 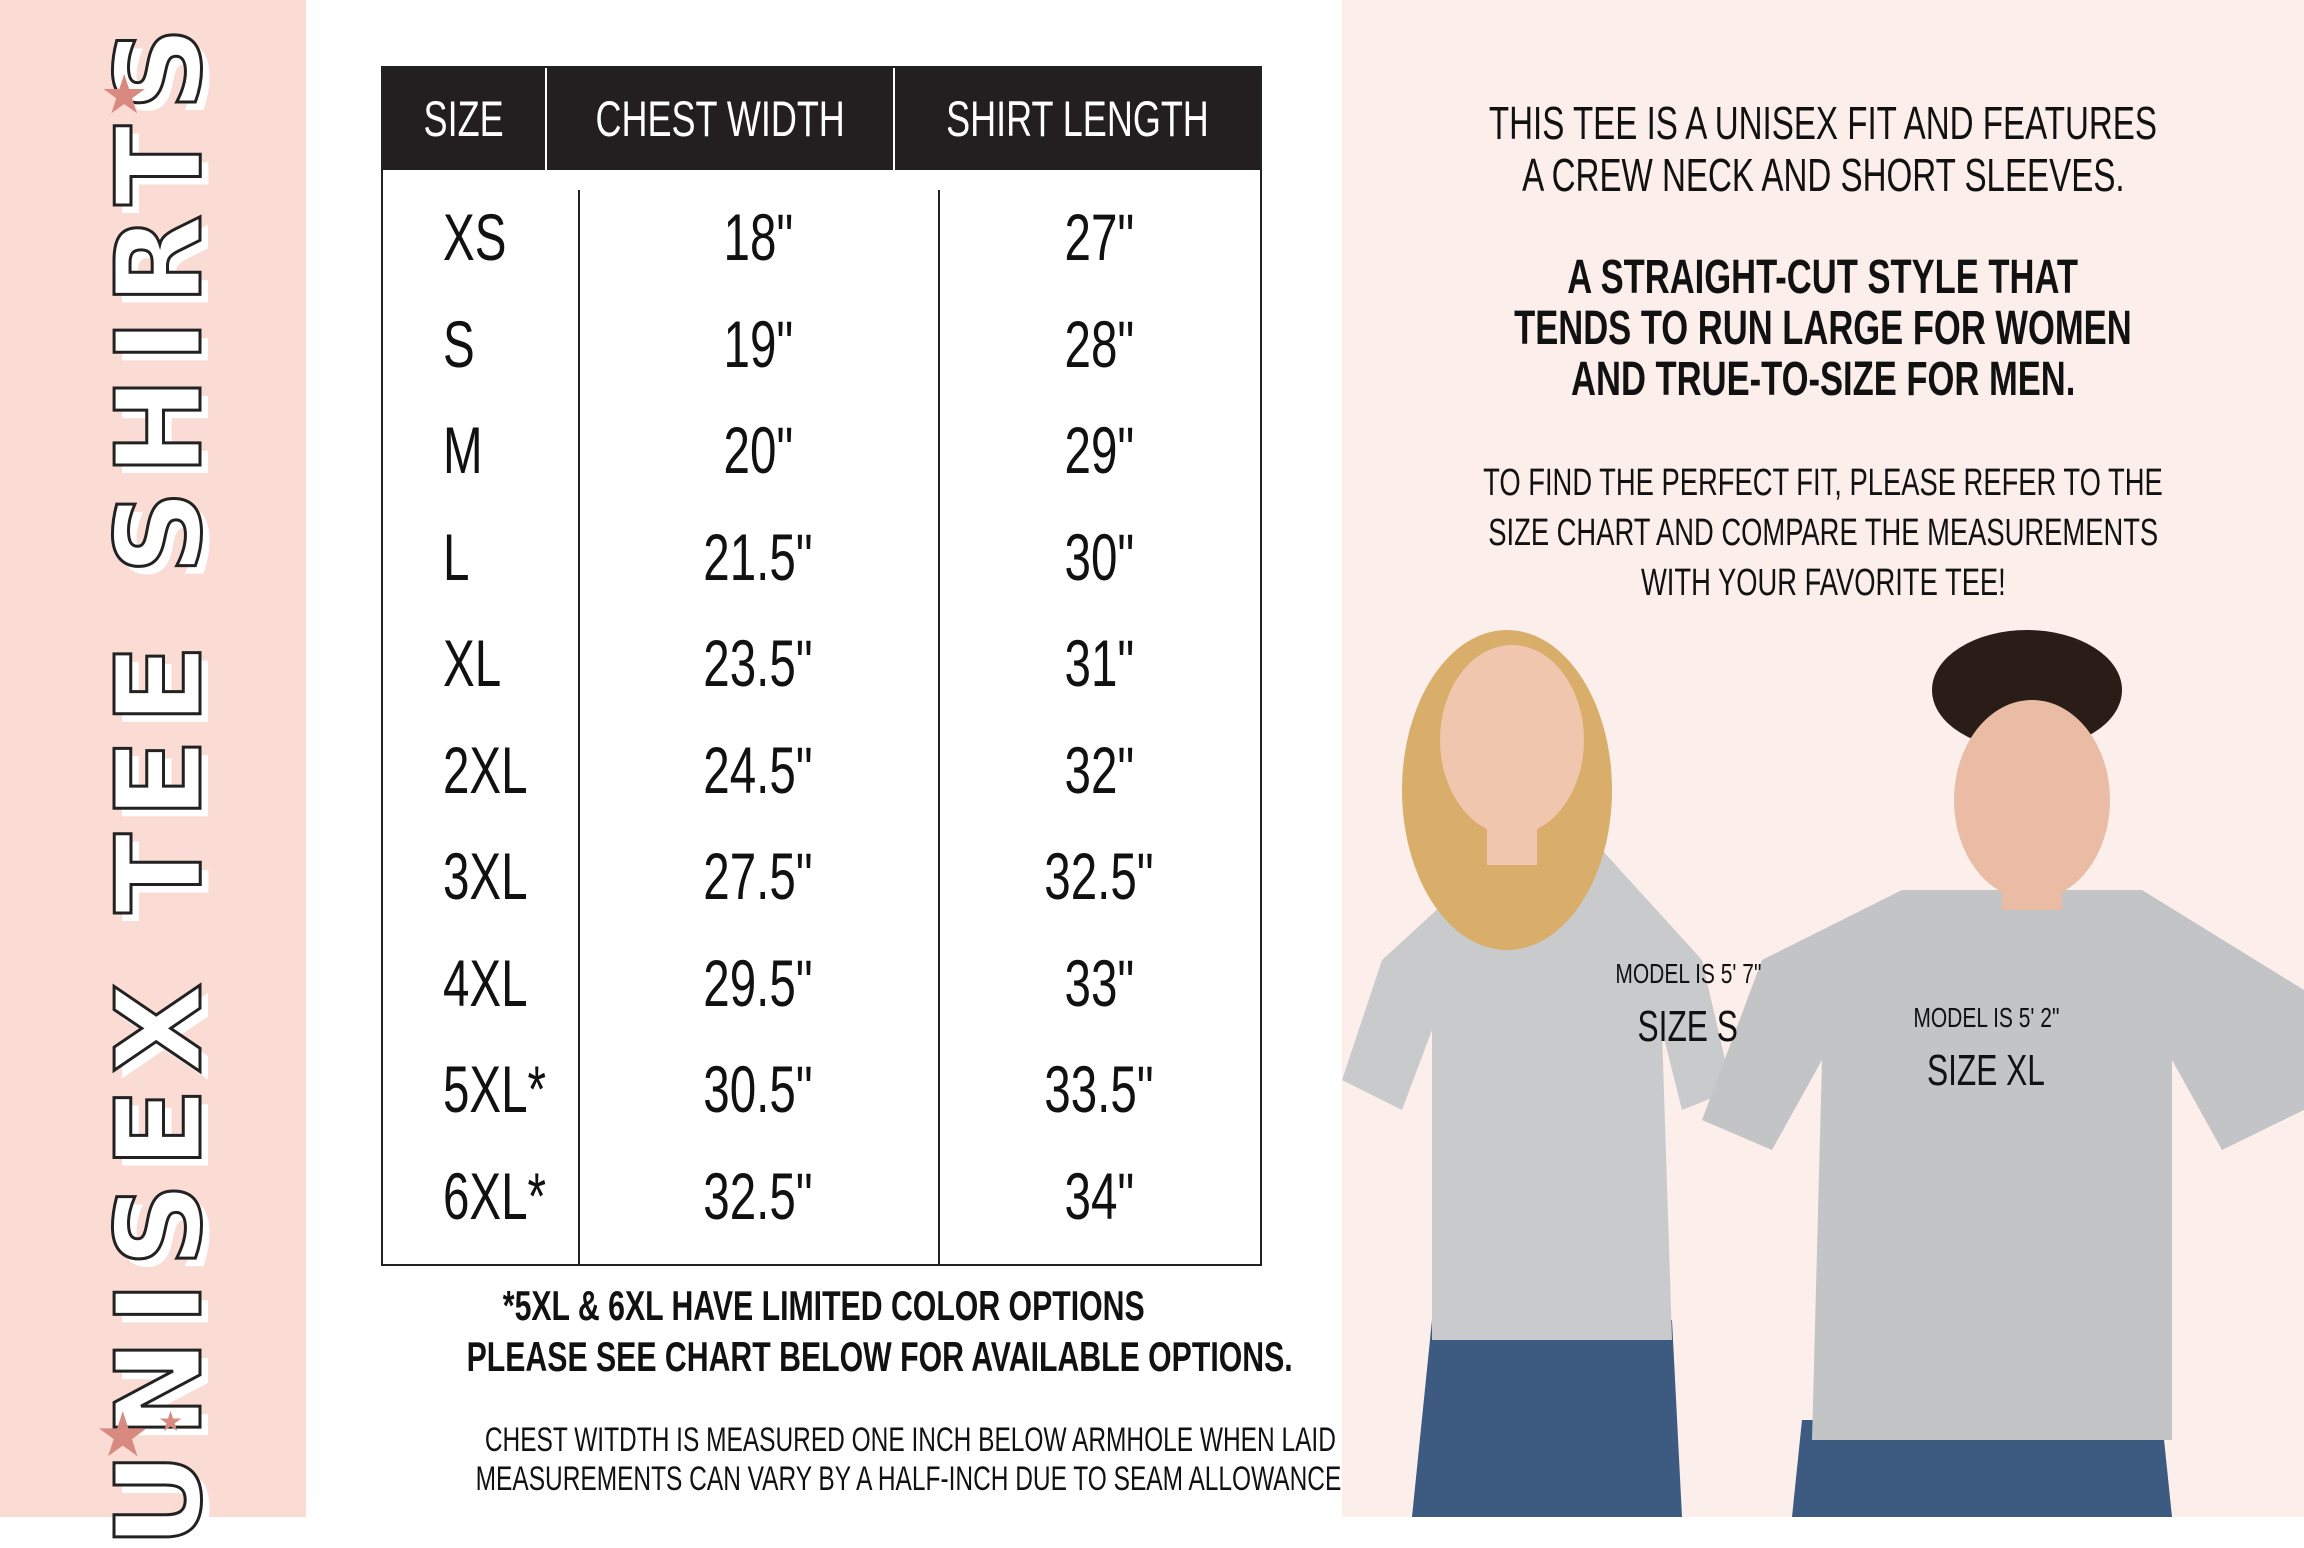 I want to click on size-cell: 6XL*, so click(x=495, y=1195).